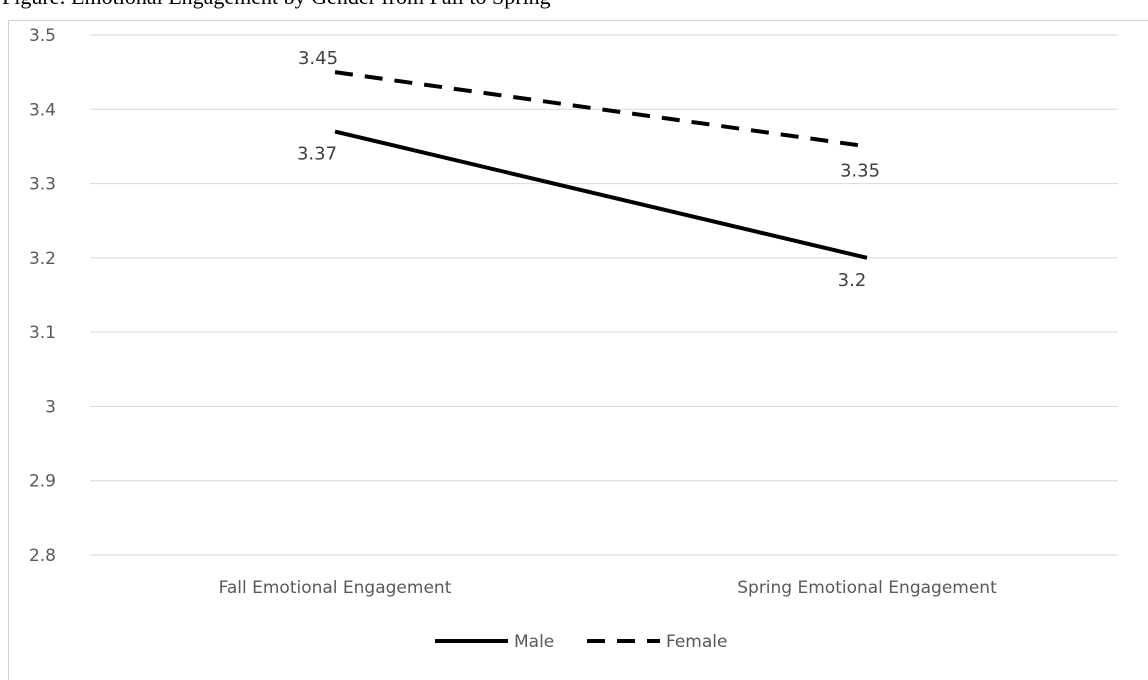 The height and width of the screenshot is (680, 1148). Describe the element at coordinates (860, 170) in the screenshot. I see `data-label: 3.35` at that location.